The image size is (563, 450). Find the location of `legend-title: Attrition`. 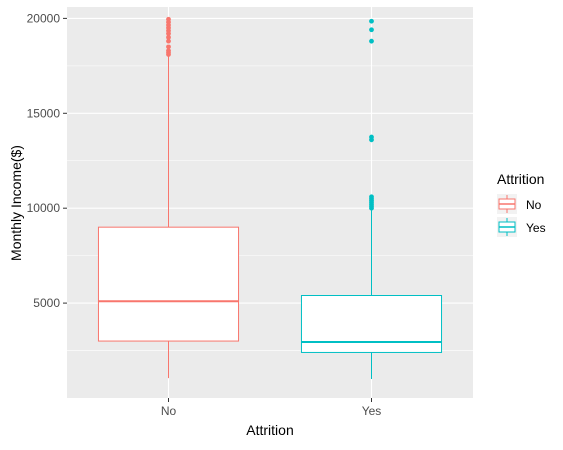

legend-title: Attrition is located at coordinates (520, 179).